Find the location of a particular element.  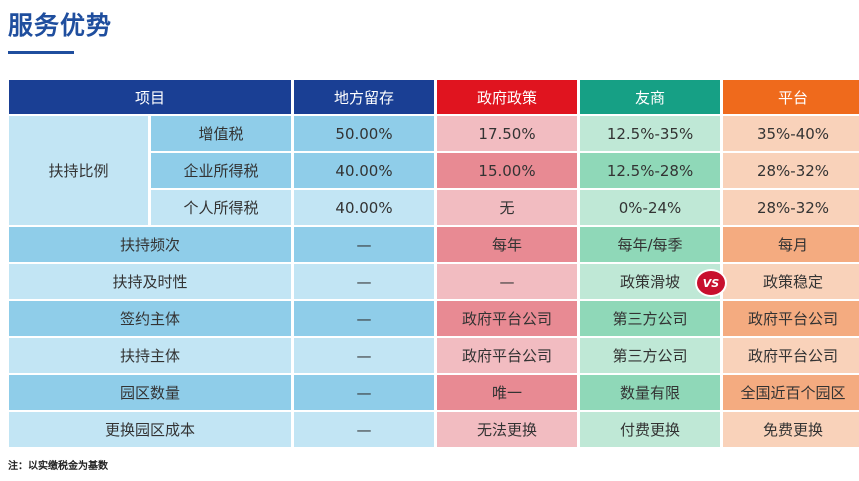

cell-local: 50.00% is located at coordinates (364, 133).